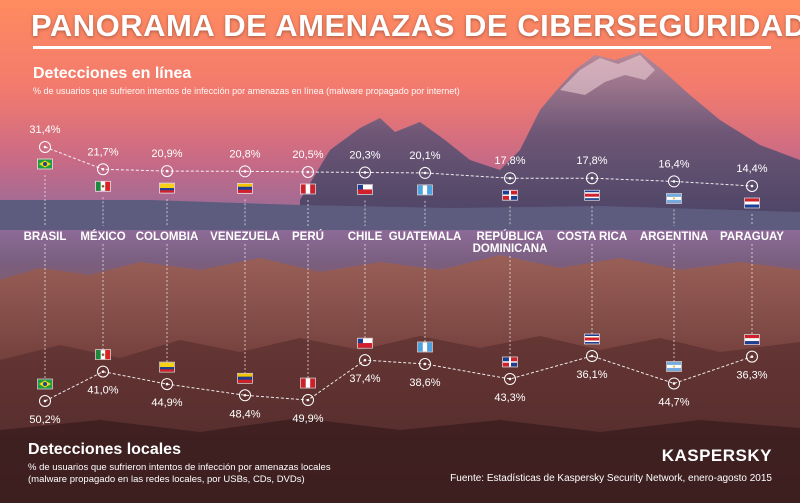 The width and height of the screenshot is (800, 503). Describe the element at coordinates (673, 164) in the screenshot. I see `online-value-label: 16,4%` at that location.